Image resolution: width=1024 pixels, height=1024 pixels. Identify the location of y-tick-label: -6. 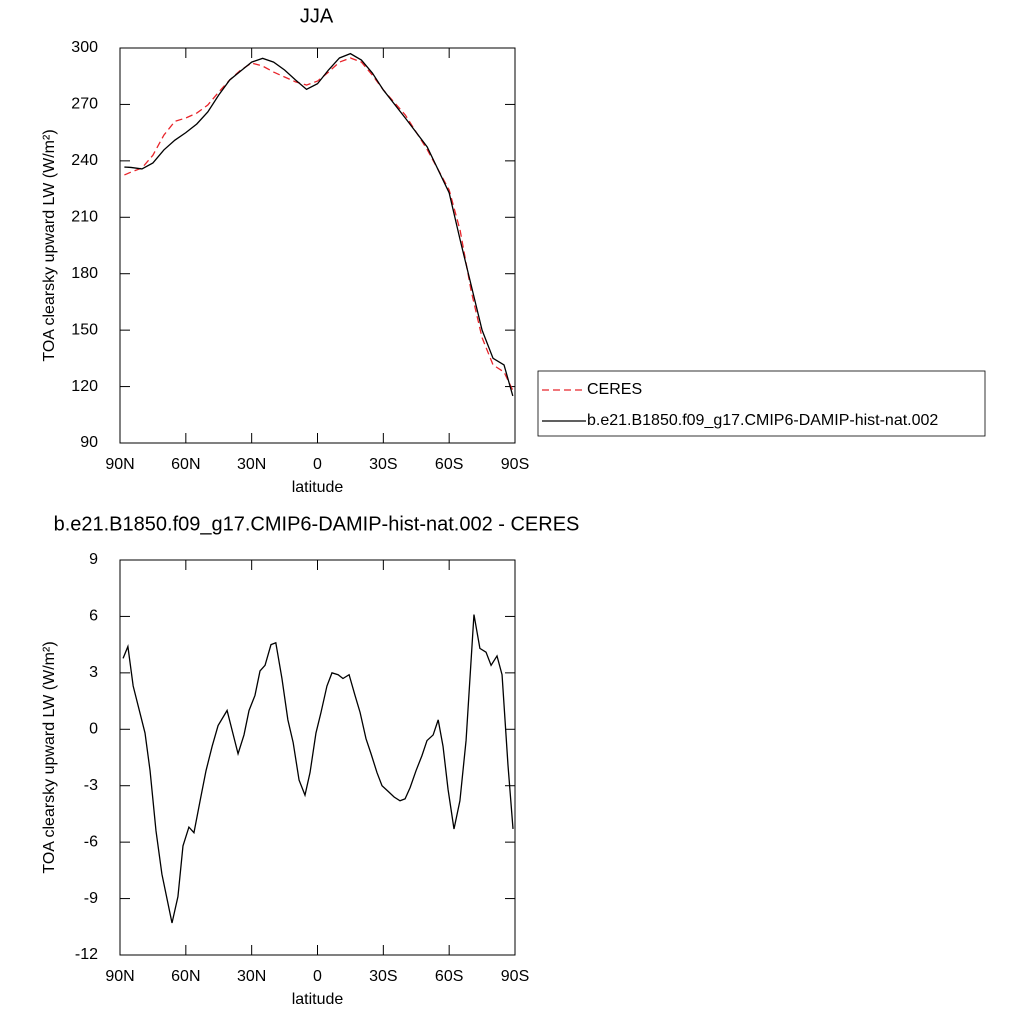
(91, 841).